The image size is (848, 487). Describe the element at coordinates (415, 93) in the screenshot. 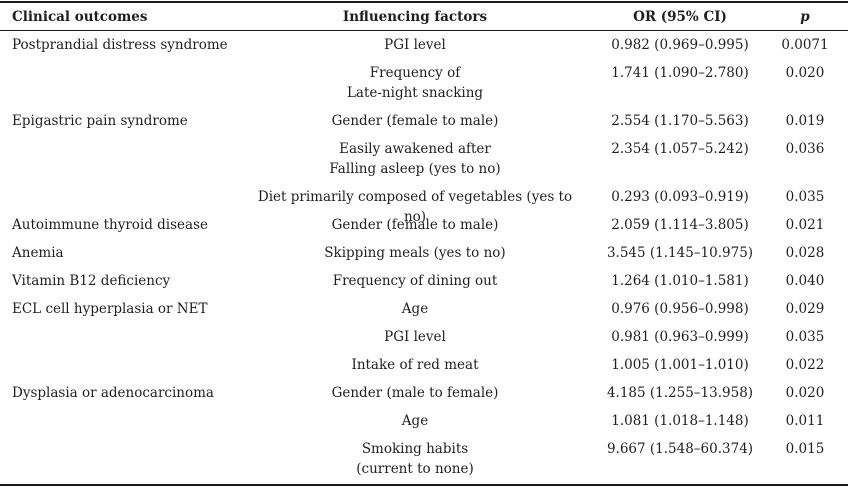

I see `factor-line: Late-night snacking` at that location.